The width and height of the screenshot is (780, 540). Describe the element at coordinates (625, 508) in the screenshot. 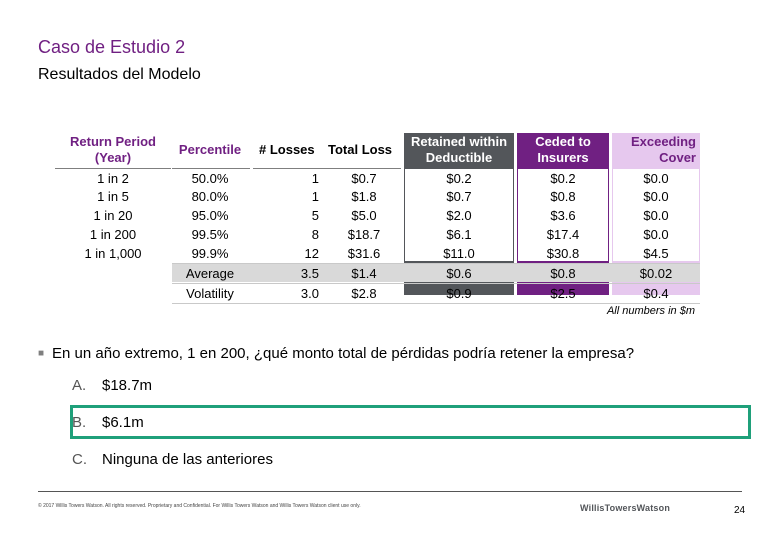

I see `company-logo: WillisTowersWatson` at that location.